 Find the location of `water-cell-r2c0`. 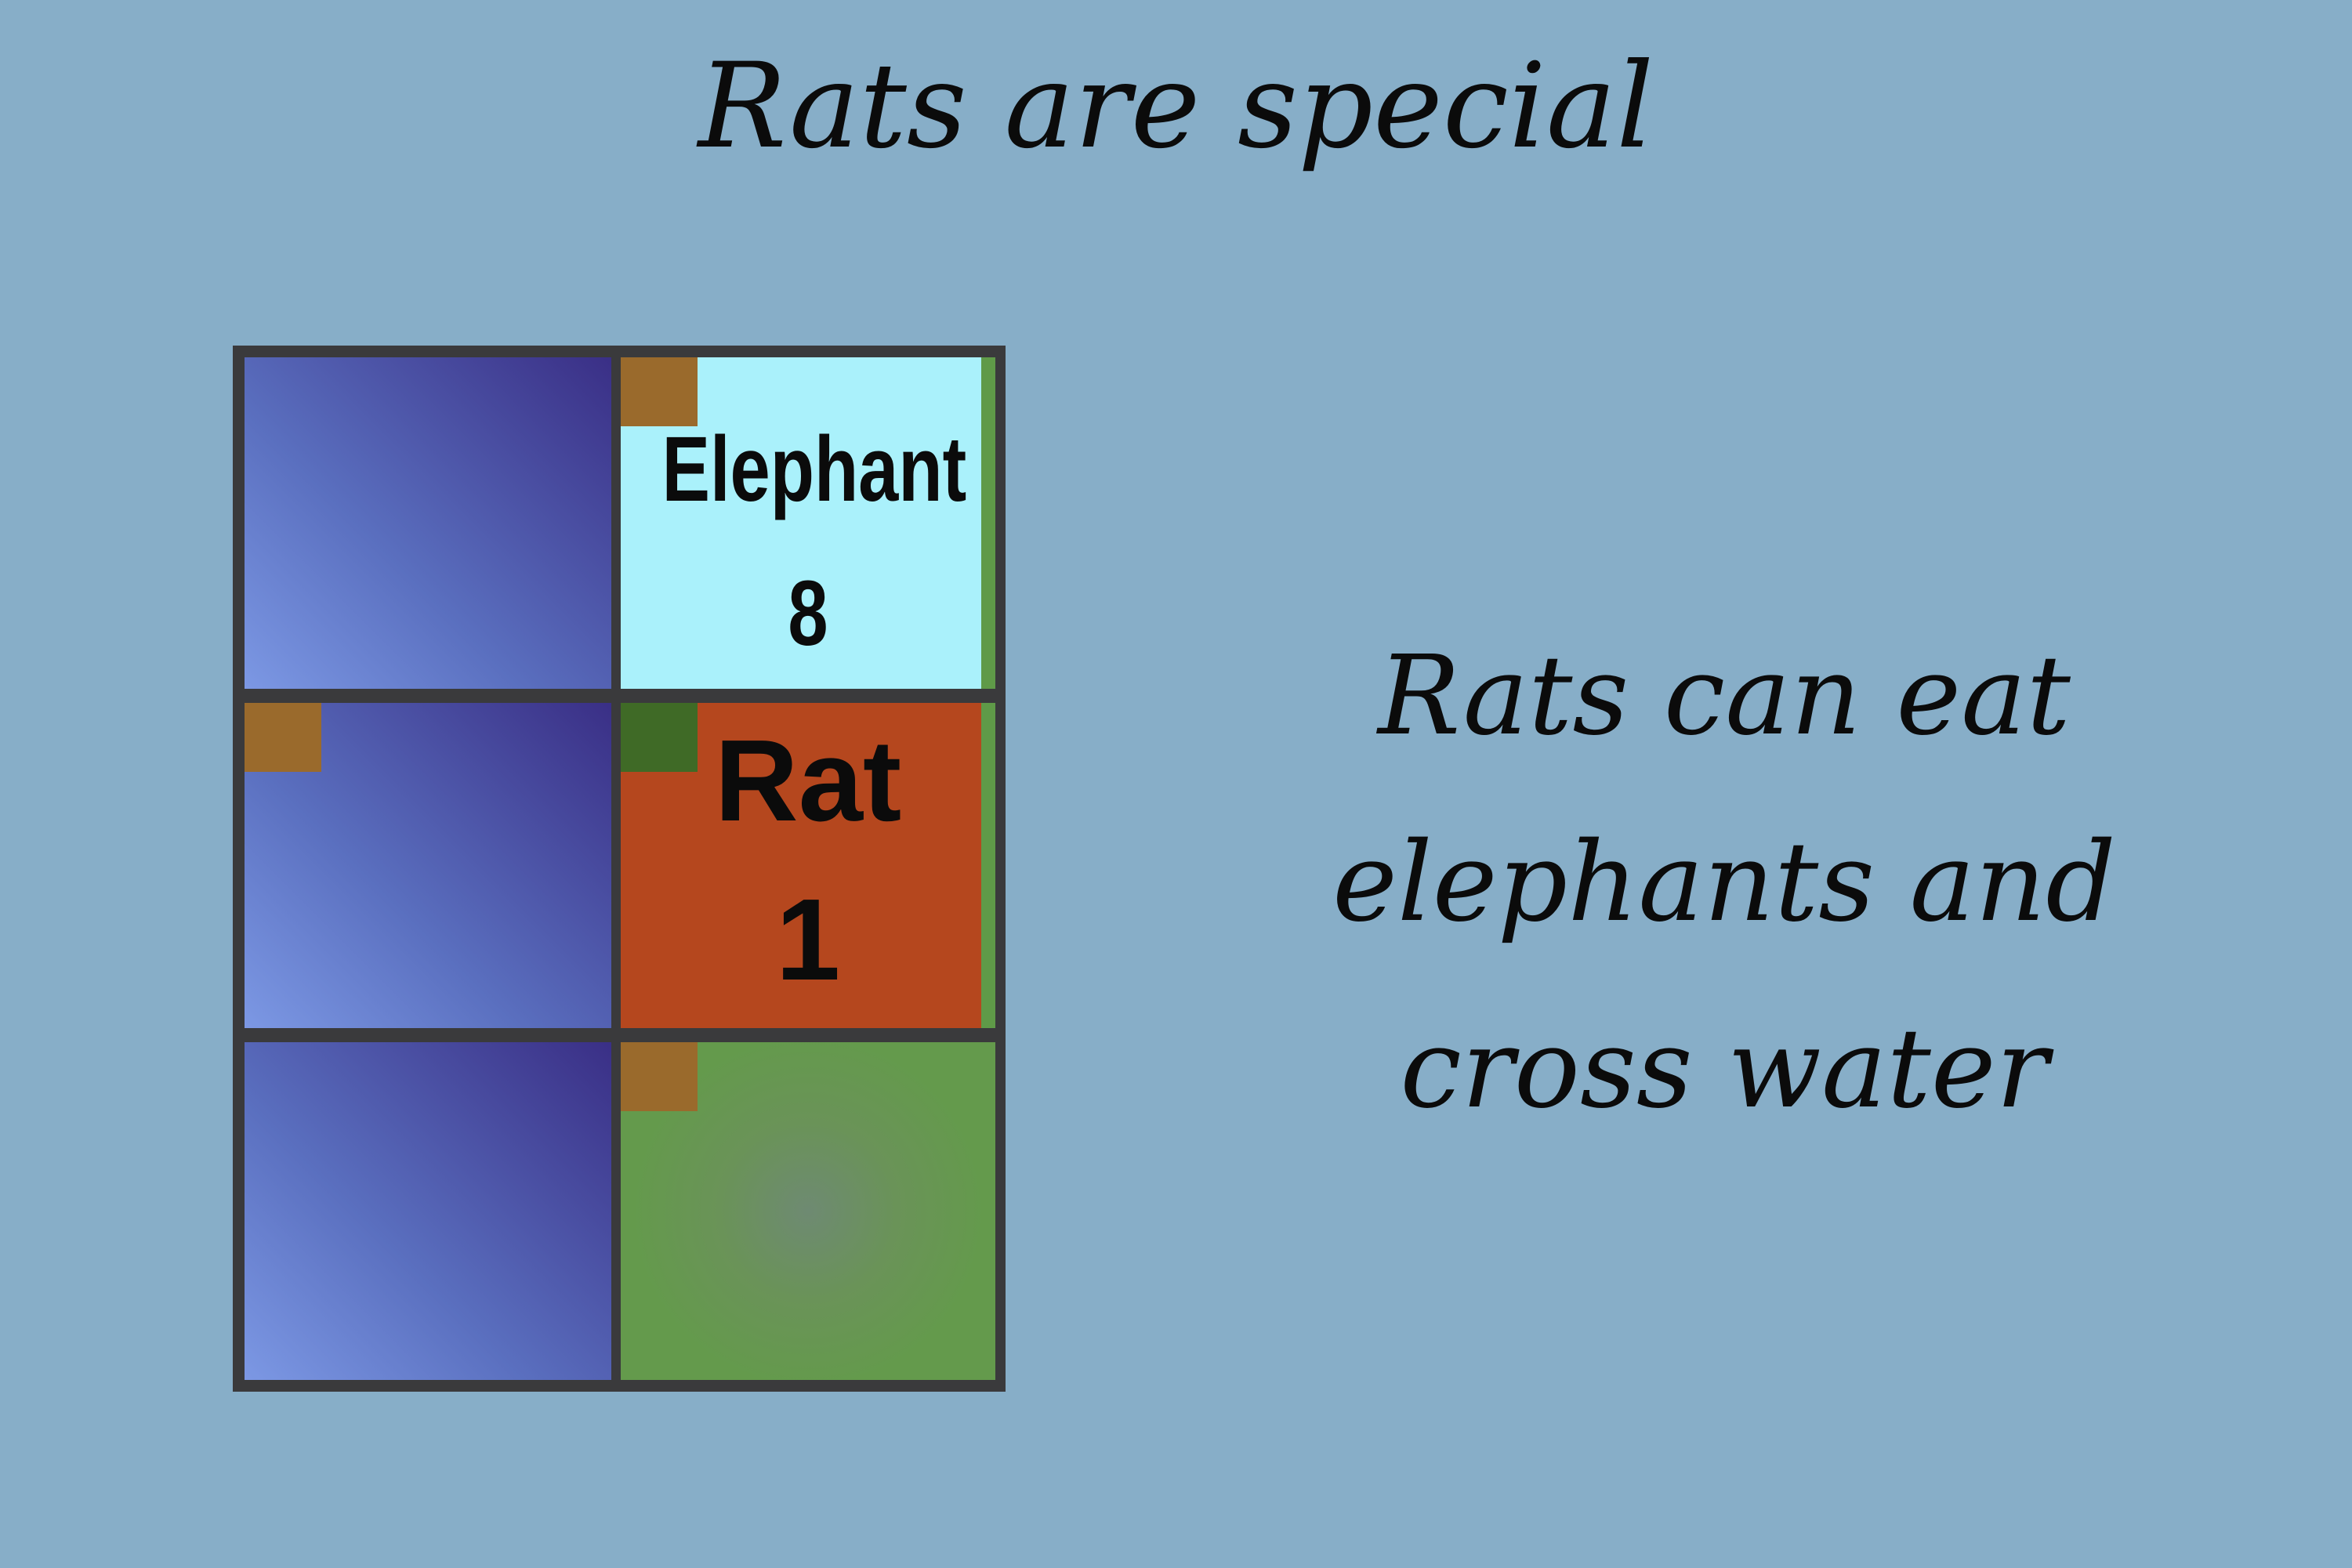

water-cell-r2c0 is located at coordinates (428, 1211).